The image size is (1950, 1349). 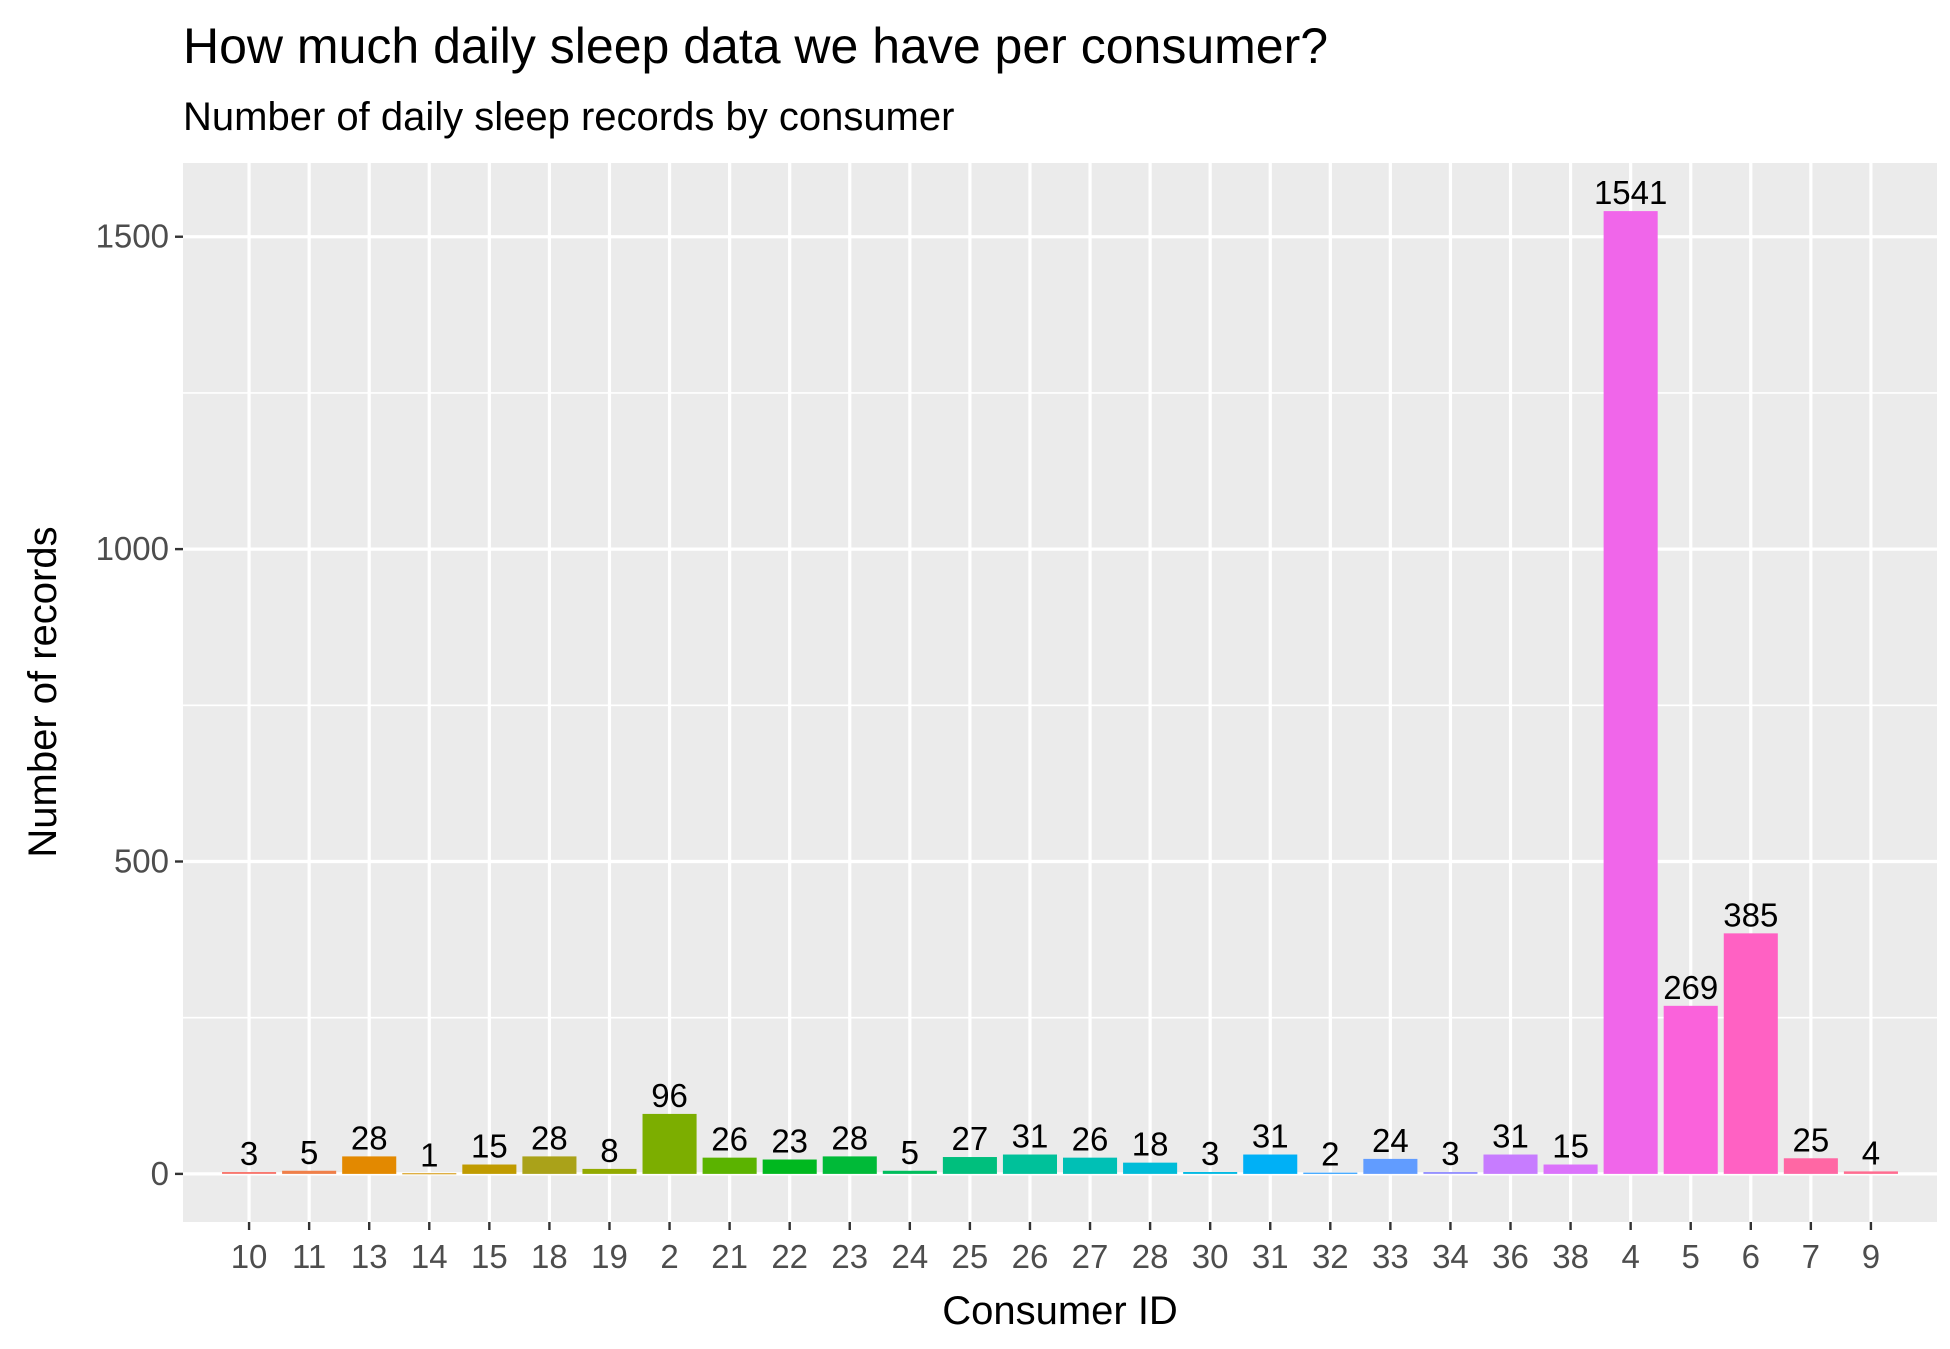 I want to click on data-label-13: 28, so click(x=369, y=1137).